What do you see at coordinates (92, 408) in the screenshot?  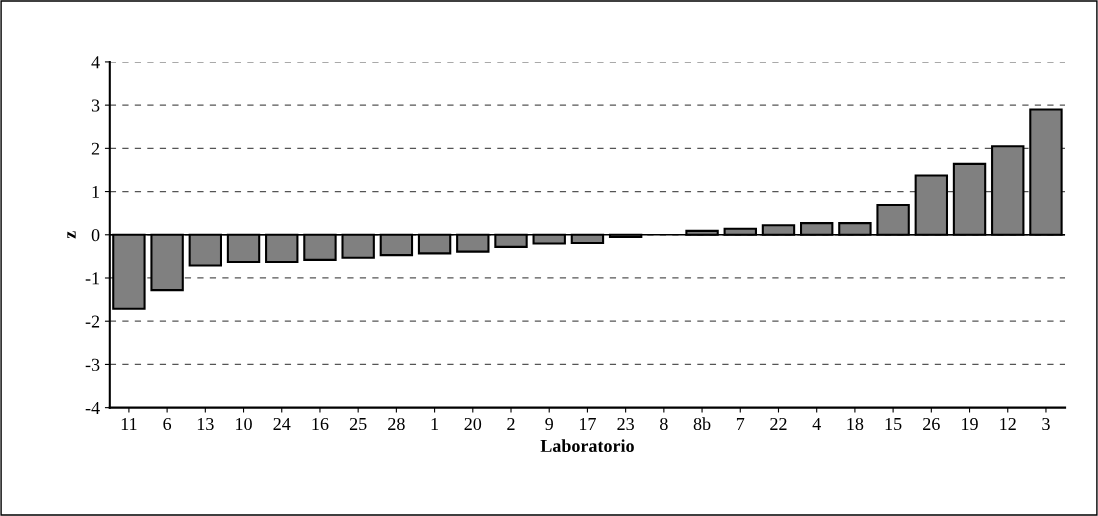 I see `y-tick-label: -4` at bounding box center [92, 408].